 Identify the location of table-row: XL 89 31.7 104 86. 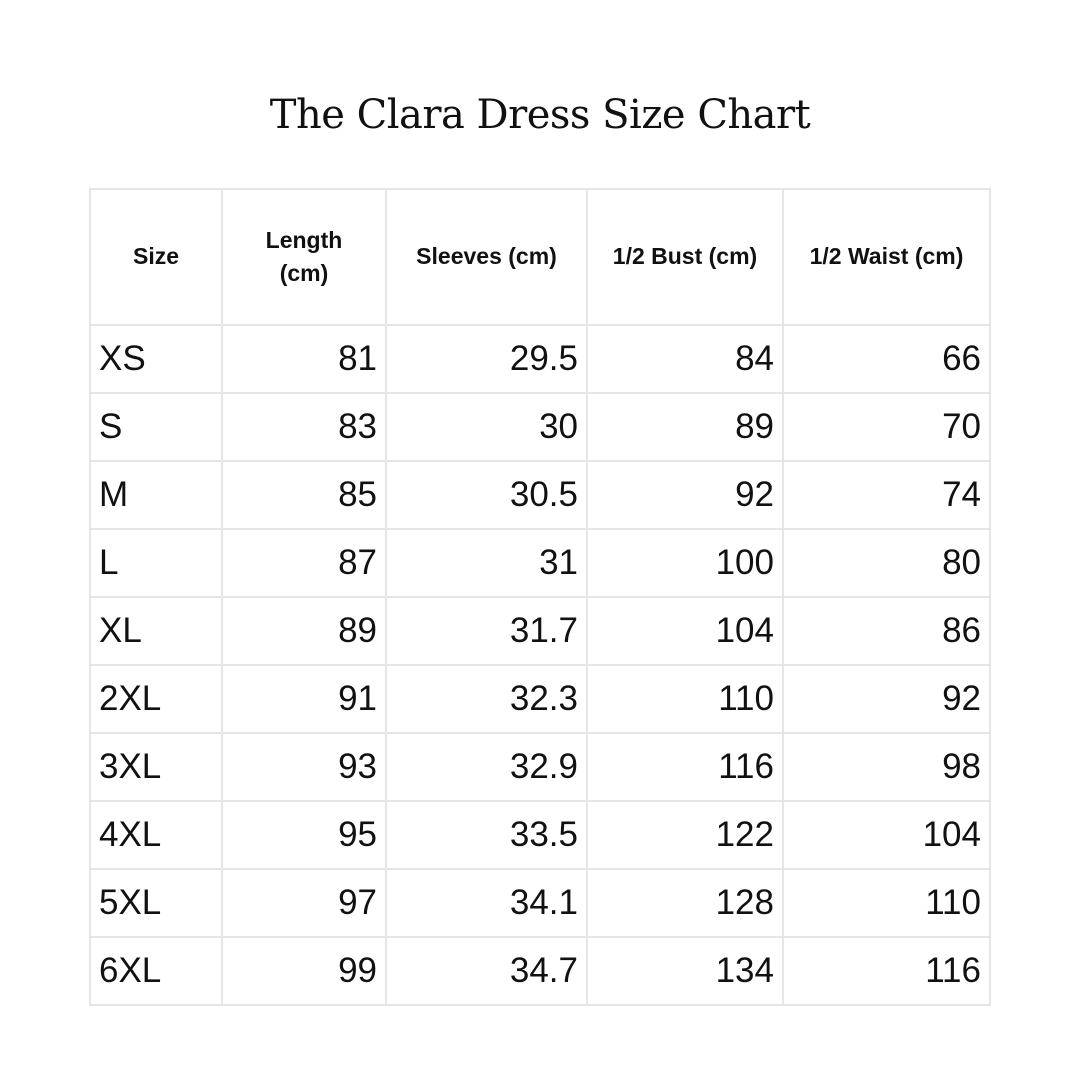
(540, 631).